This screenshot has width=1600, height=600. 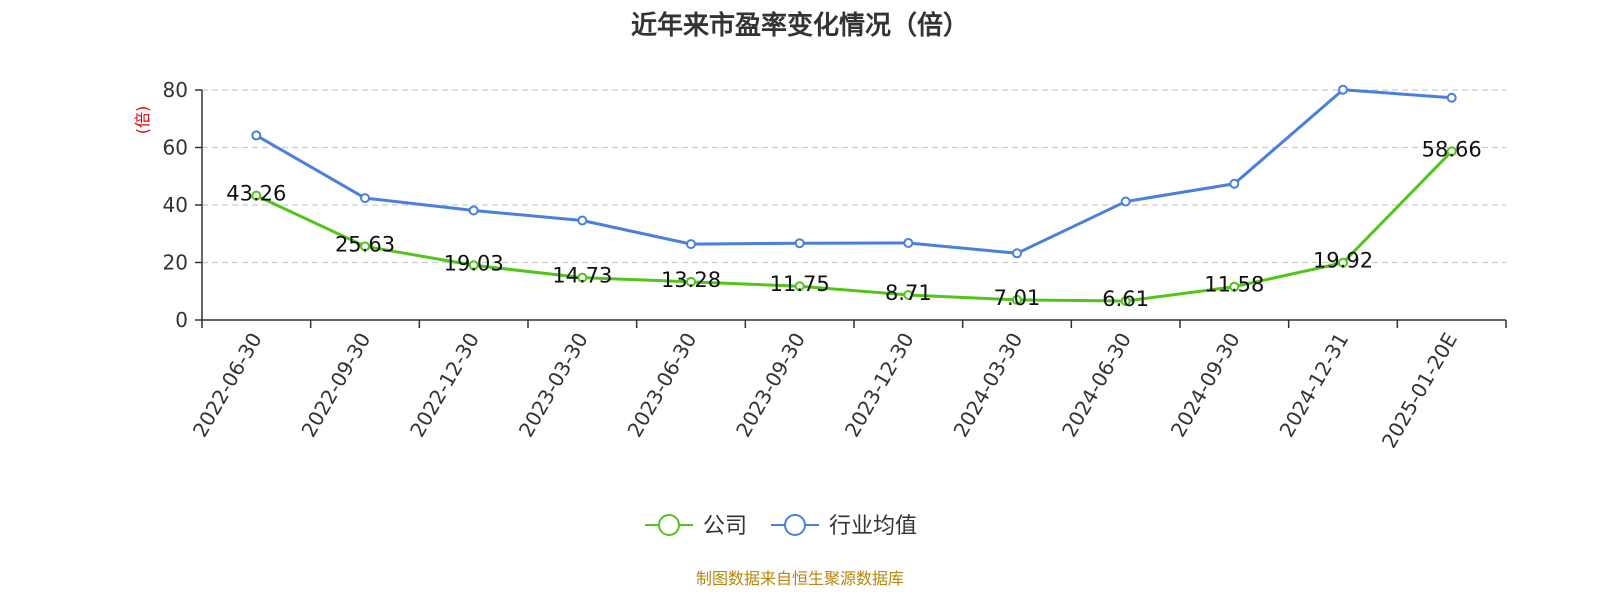 What do you see at coordinates (1096, 385) in the screenshot?
I see `x-tick-label: 2024-06-30` at bounding box center [1096, 385].